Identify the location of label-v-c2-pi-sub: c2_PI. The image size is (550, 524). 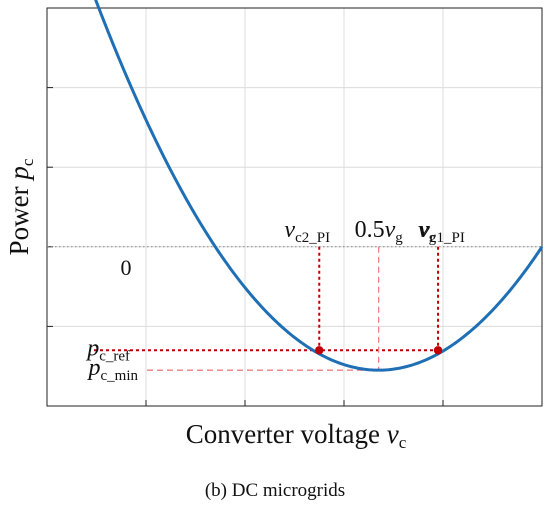
(312, 238).